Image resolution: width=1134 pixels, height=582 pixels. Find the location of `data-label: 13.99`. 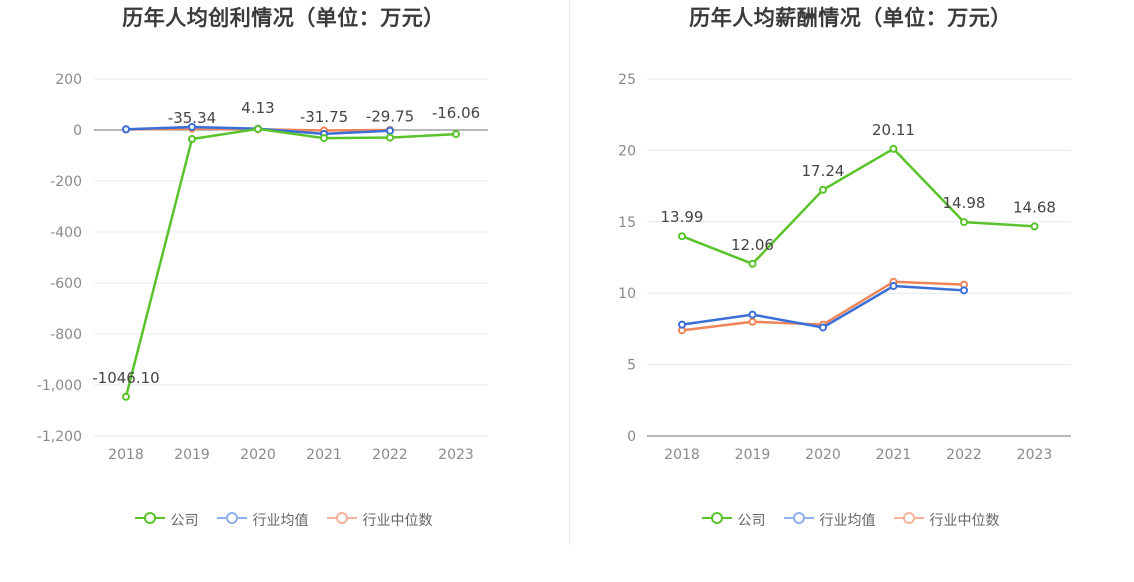

data-label: 13.99 is located at coordinates (682, 217).